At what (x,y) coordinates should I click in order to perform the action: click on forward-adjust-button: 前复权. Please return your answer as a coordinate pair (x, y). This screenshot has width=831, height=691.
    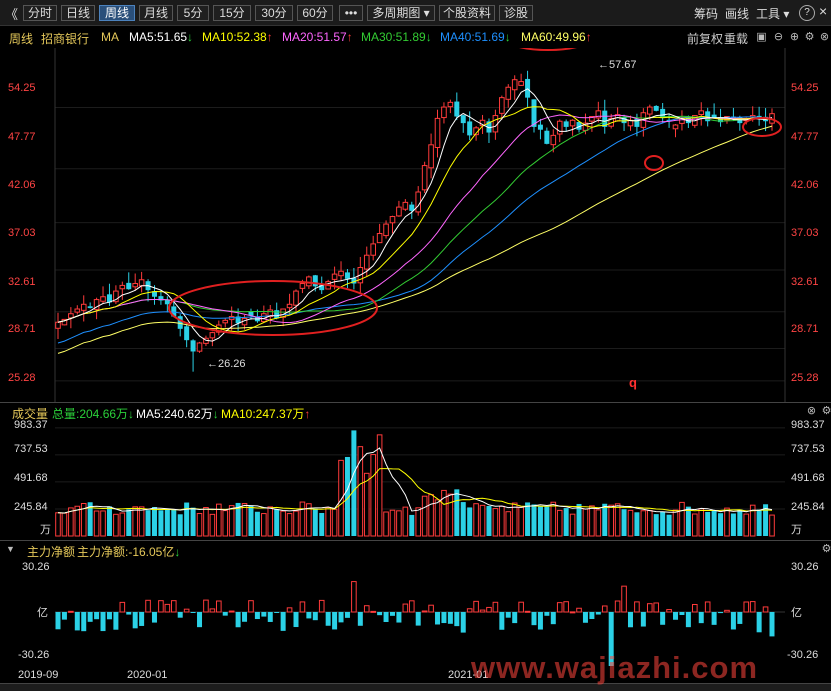
    Looking at the image, I should click on (705, 39).